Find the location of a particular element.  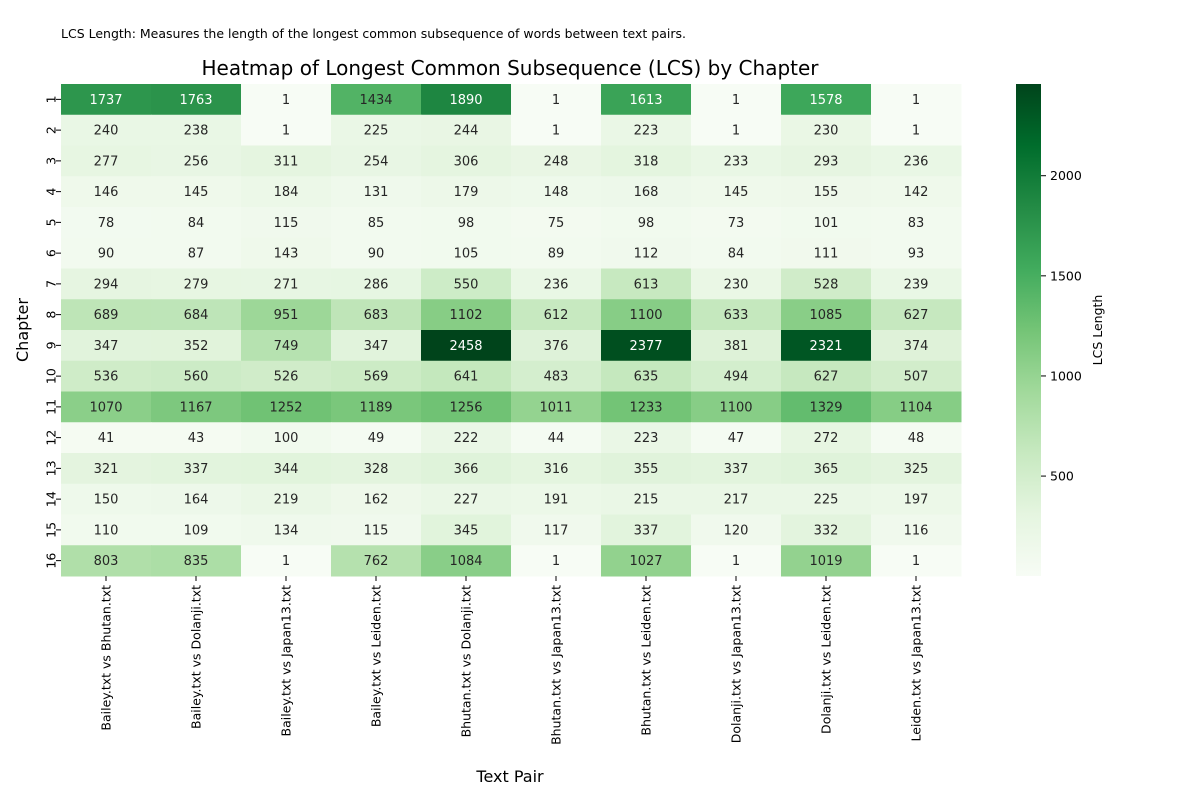

y-tick-label: 1 is located at coordinates (51, 99).